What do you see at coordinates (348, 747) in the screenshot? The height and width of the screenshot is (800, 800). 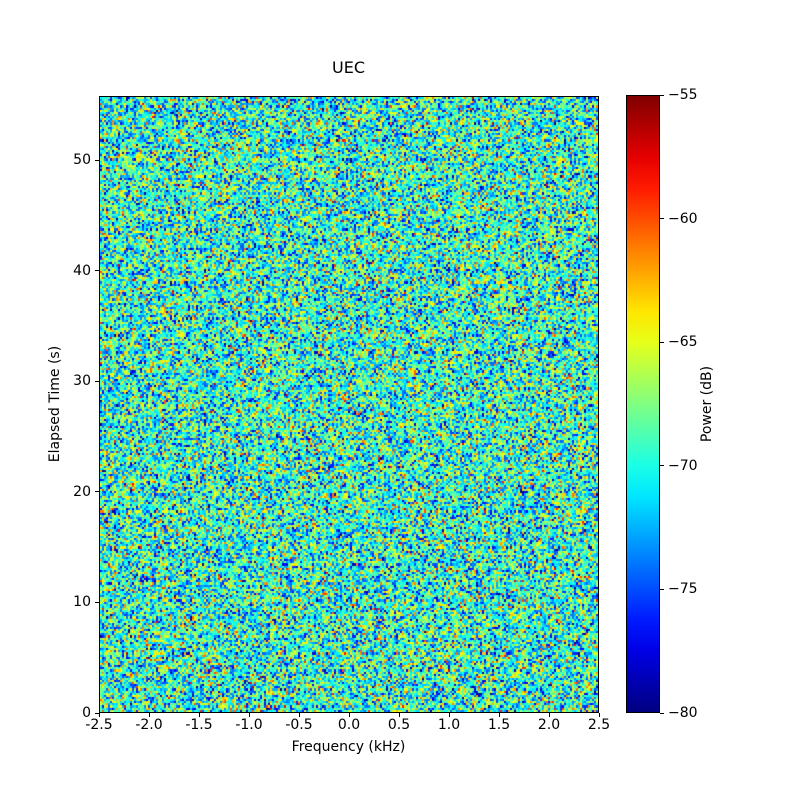 I see `x-axis-label: Frequency (kHz)` at bounding box center [348, 747].